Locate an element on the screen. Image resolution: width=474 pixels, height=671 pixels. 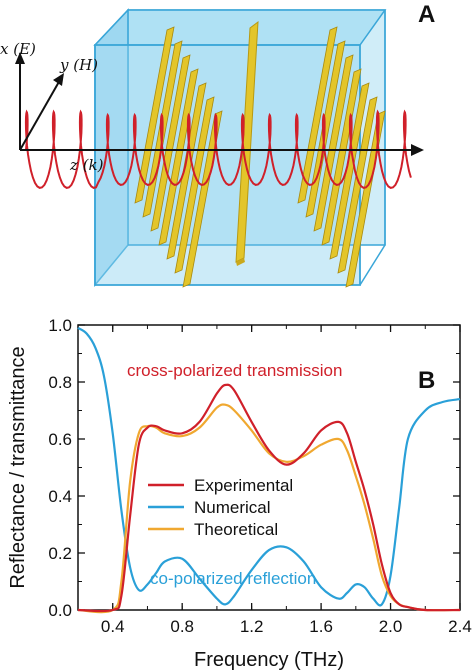
y-tick-label: 0.0 is located at coordinates (60, 610).